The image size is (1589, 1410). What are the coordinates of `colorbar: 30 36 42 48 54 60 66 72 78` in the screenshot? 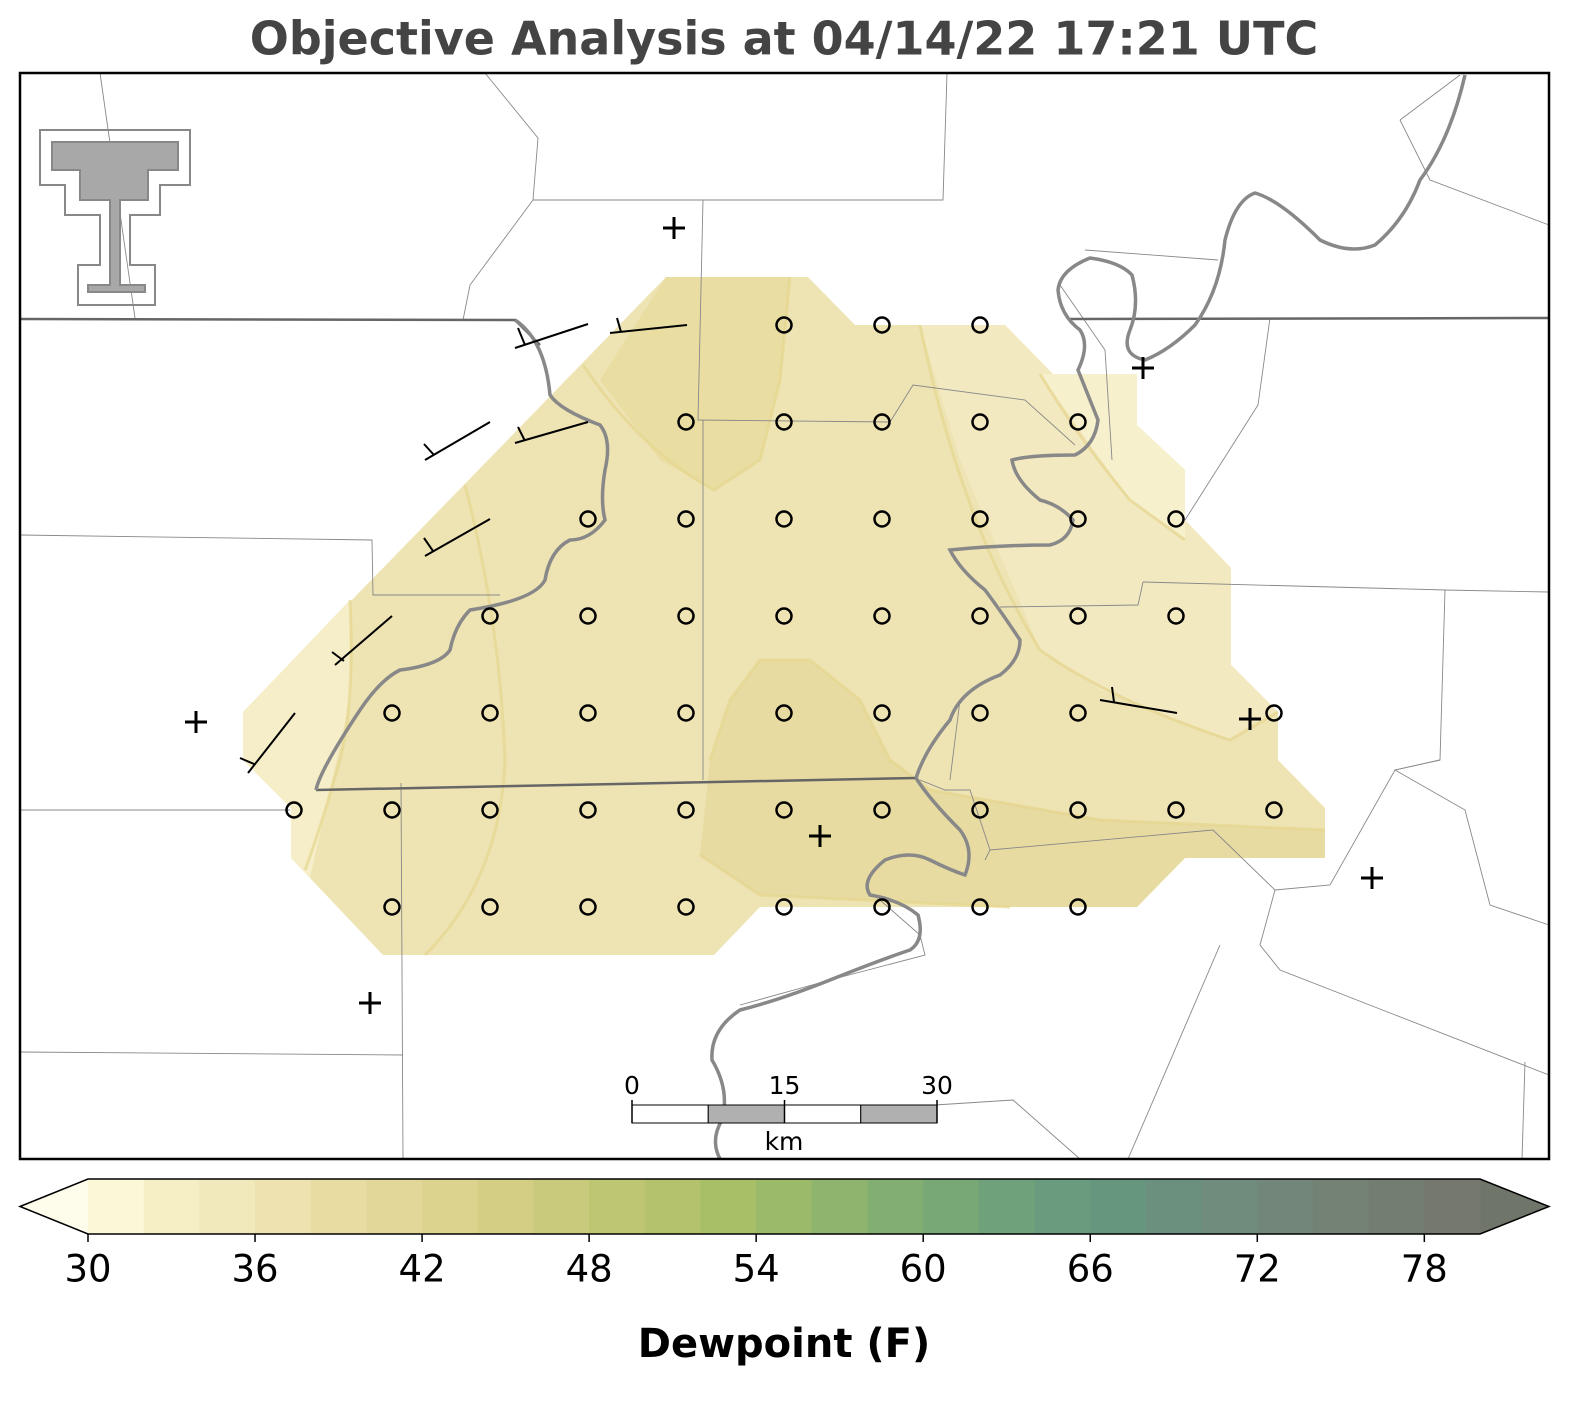 It's located at (784, 1234).